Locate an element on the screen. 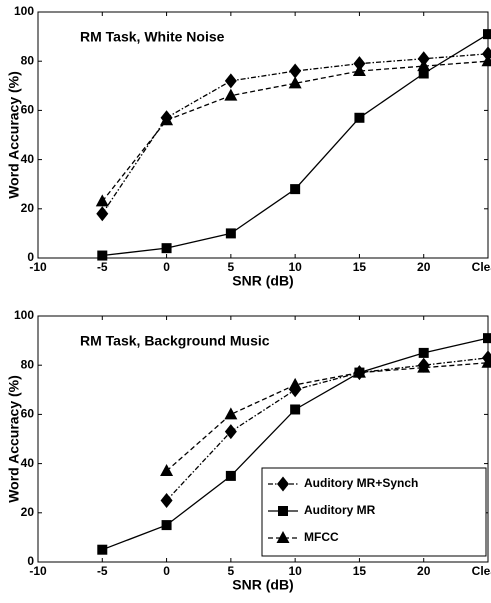  legend-label: Auditory MR+Synch is located at coordinates (361, 483).